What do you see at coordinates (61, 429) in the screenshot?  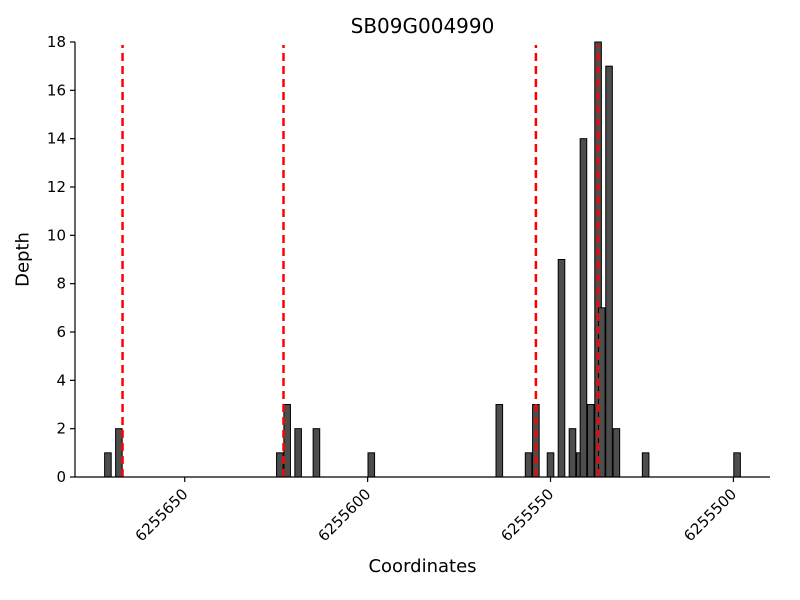 I see `y-tick-label: 2` at bounding box center [61, 429].